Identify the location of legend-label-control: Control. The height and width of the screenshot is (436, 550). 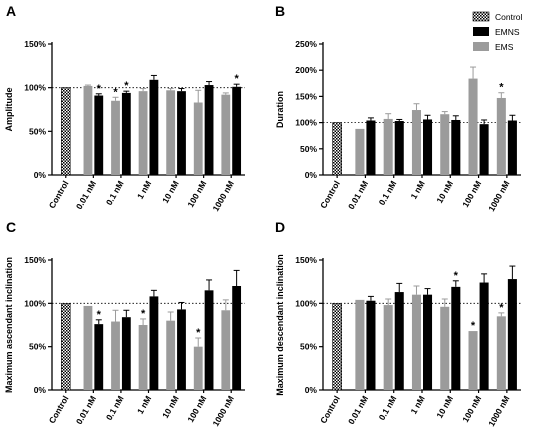
(509, 17).